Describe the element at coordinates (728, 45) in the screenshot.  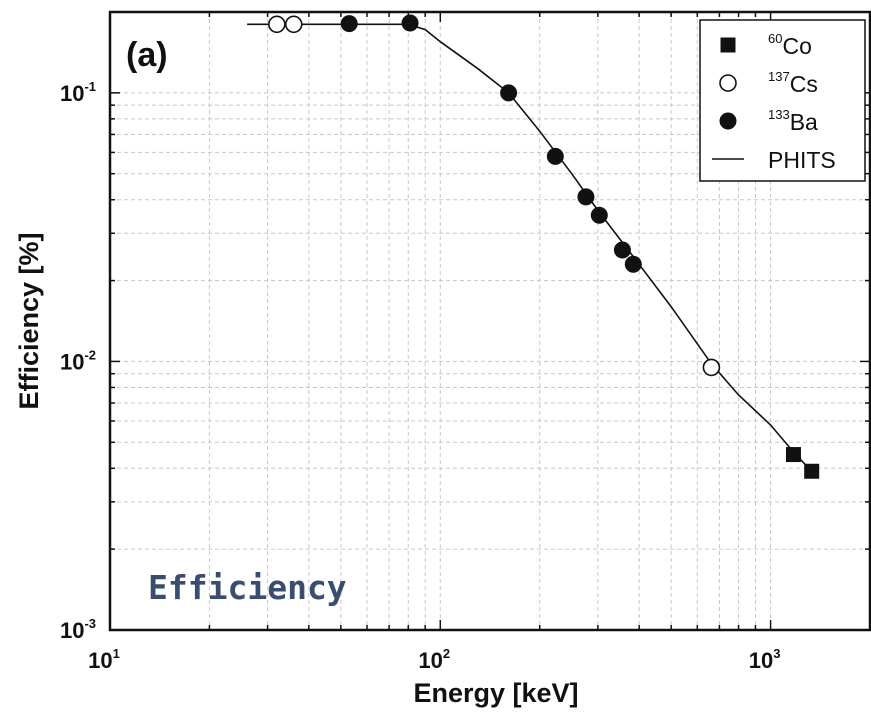
I see `legend-marker-co` at that location.